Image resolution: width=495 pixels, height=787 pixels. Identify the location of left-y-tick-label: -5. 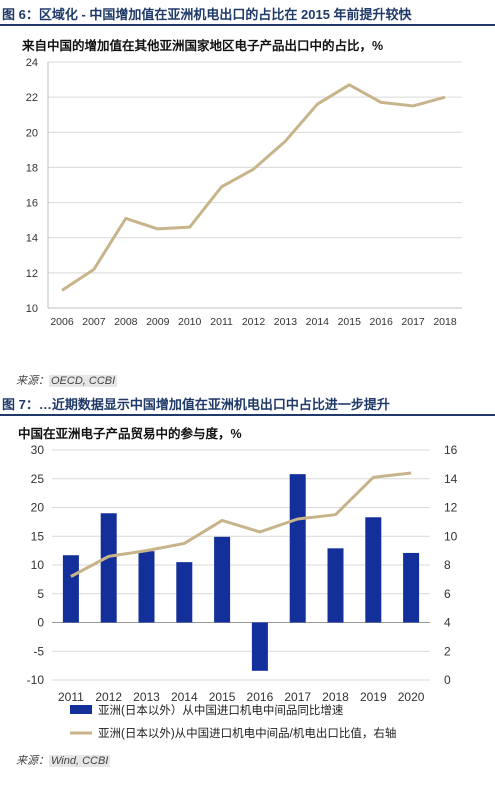
(38, 651).